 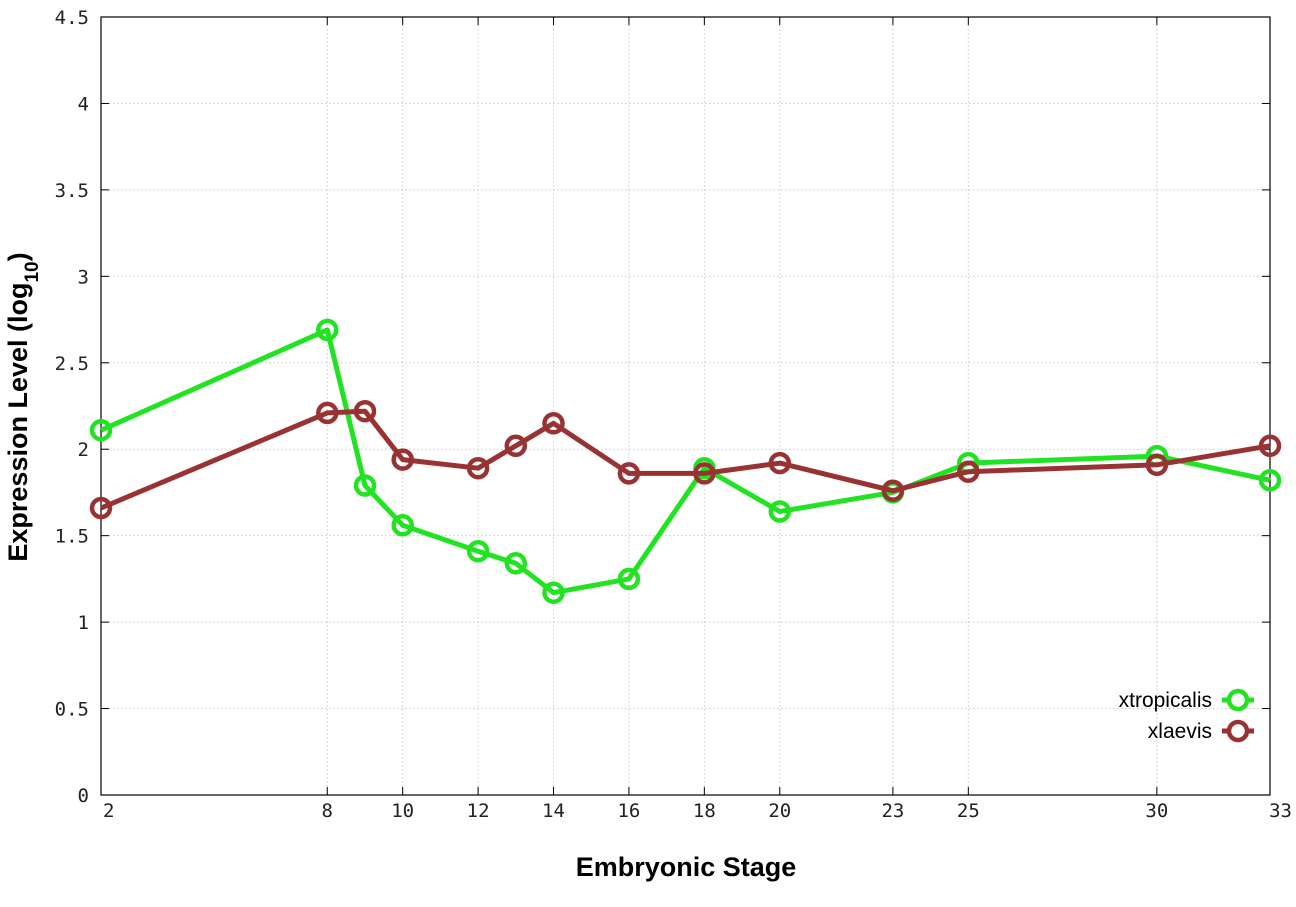 I want to click on legend-label: xtropicalis, so click(x=1165, y=700).